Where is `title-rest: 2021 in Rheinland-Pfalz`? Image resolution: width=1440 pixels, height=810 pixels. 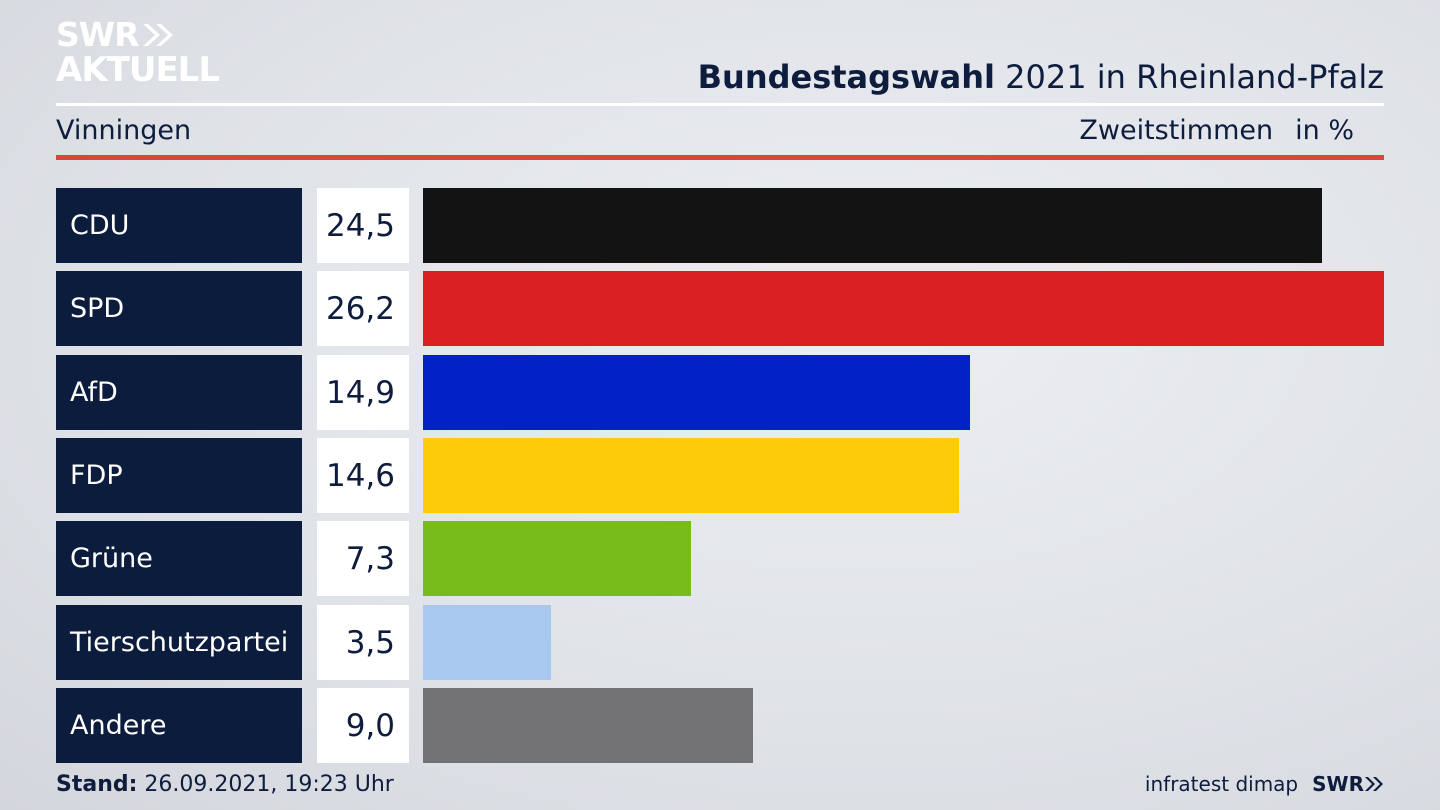
title-rest: 2021 in Rheinland-Pfalz is located at coordinates (1194, 77).